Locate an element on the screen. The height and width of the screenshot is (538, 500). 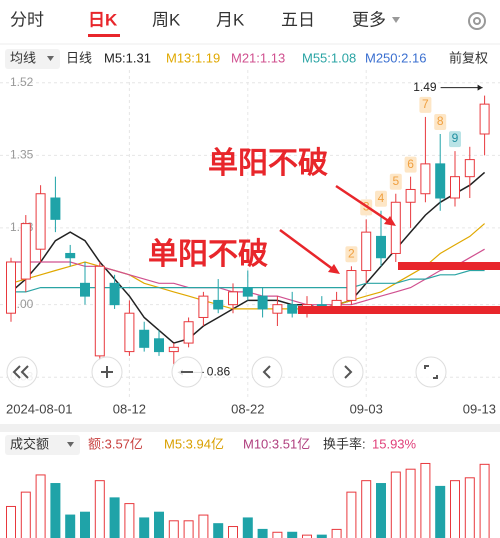
control-icons is located at coordinates (225, 372).